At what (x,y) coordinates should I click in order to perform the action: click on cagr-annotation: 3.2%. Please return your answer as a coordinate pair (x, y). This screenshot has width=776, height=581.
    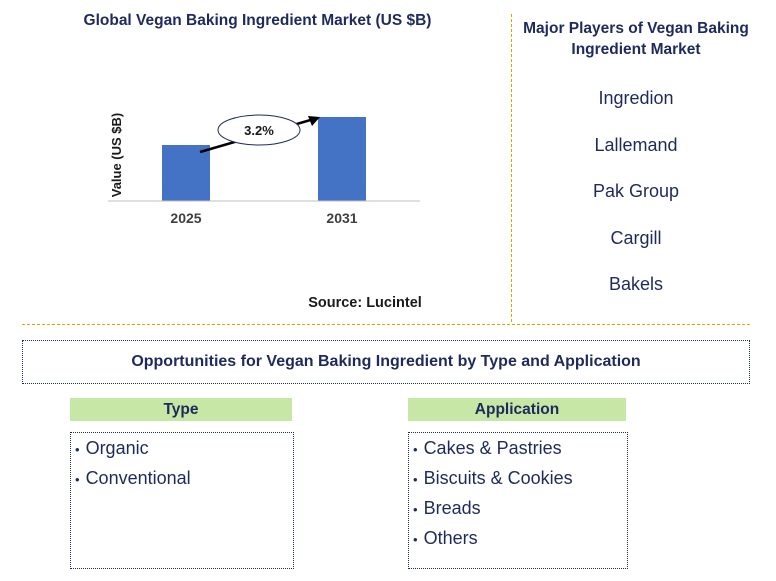
    Looking at the image, I should click on (259, 134).